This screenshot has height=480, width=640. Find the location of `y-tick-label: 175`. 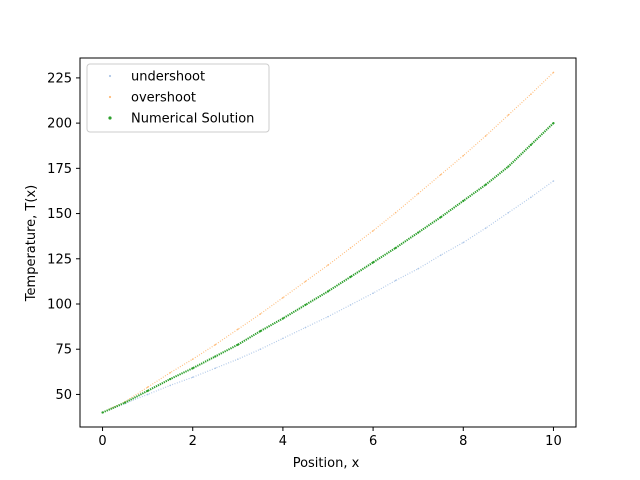

y-tick-label: 175 is located at coordinates (59, 169).